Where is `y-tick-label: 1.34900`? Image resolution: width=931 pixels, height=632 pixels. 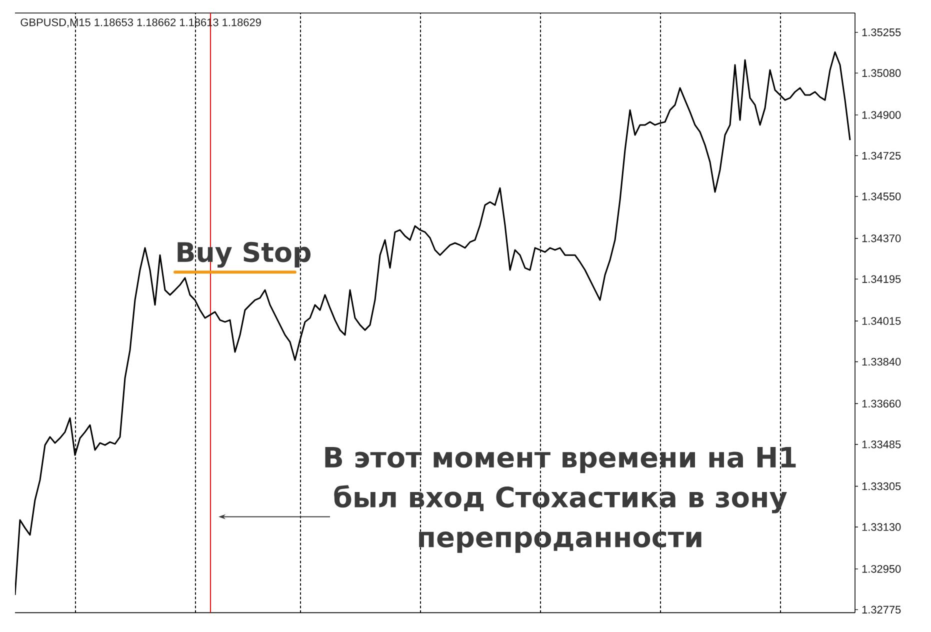
y-tick-label: 1.34900 is located at coordinates (881, 115).